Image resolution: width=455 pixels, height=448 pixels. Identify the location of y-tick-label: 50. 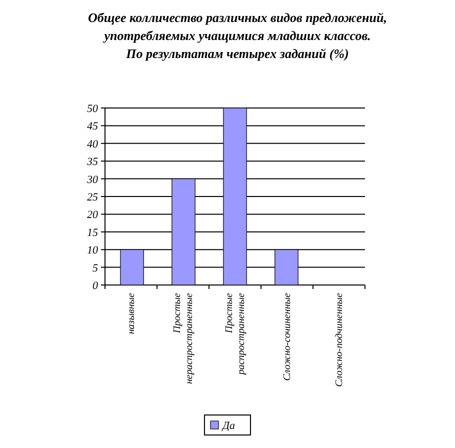
(92, 109).